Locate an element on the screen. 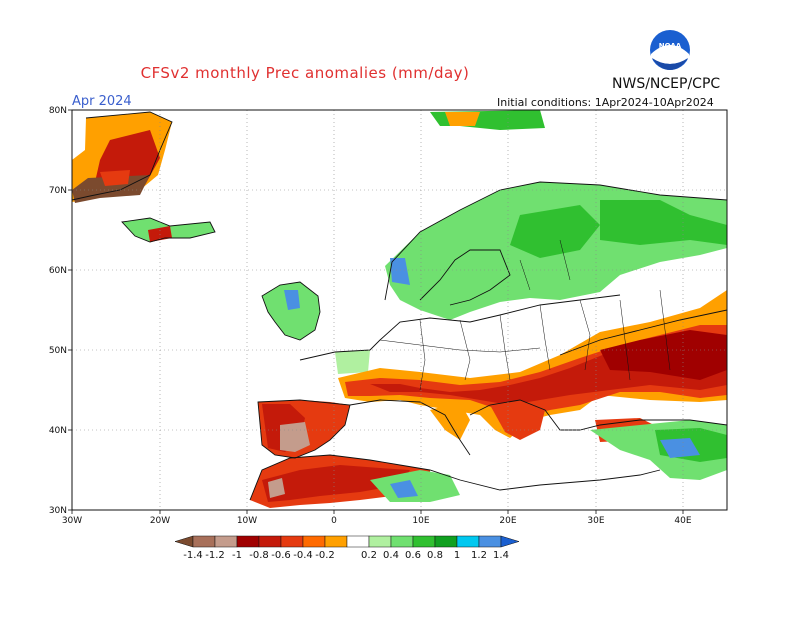 The image size is (800, 618). noaa-logo-icon: NOAA is located at coordinates (670, 50).